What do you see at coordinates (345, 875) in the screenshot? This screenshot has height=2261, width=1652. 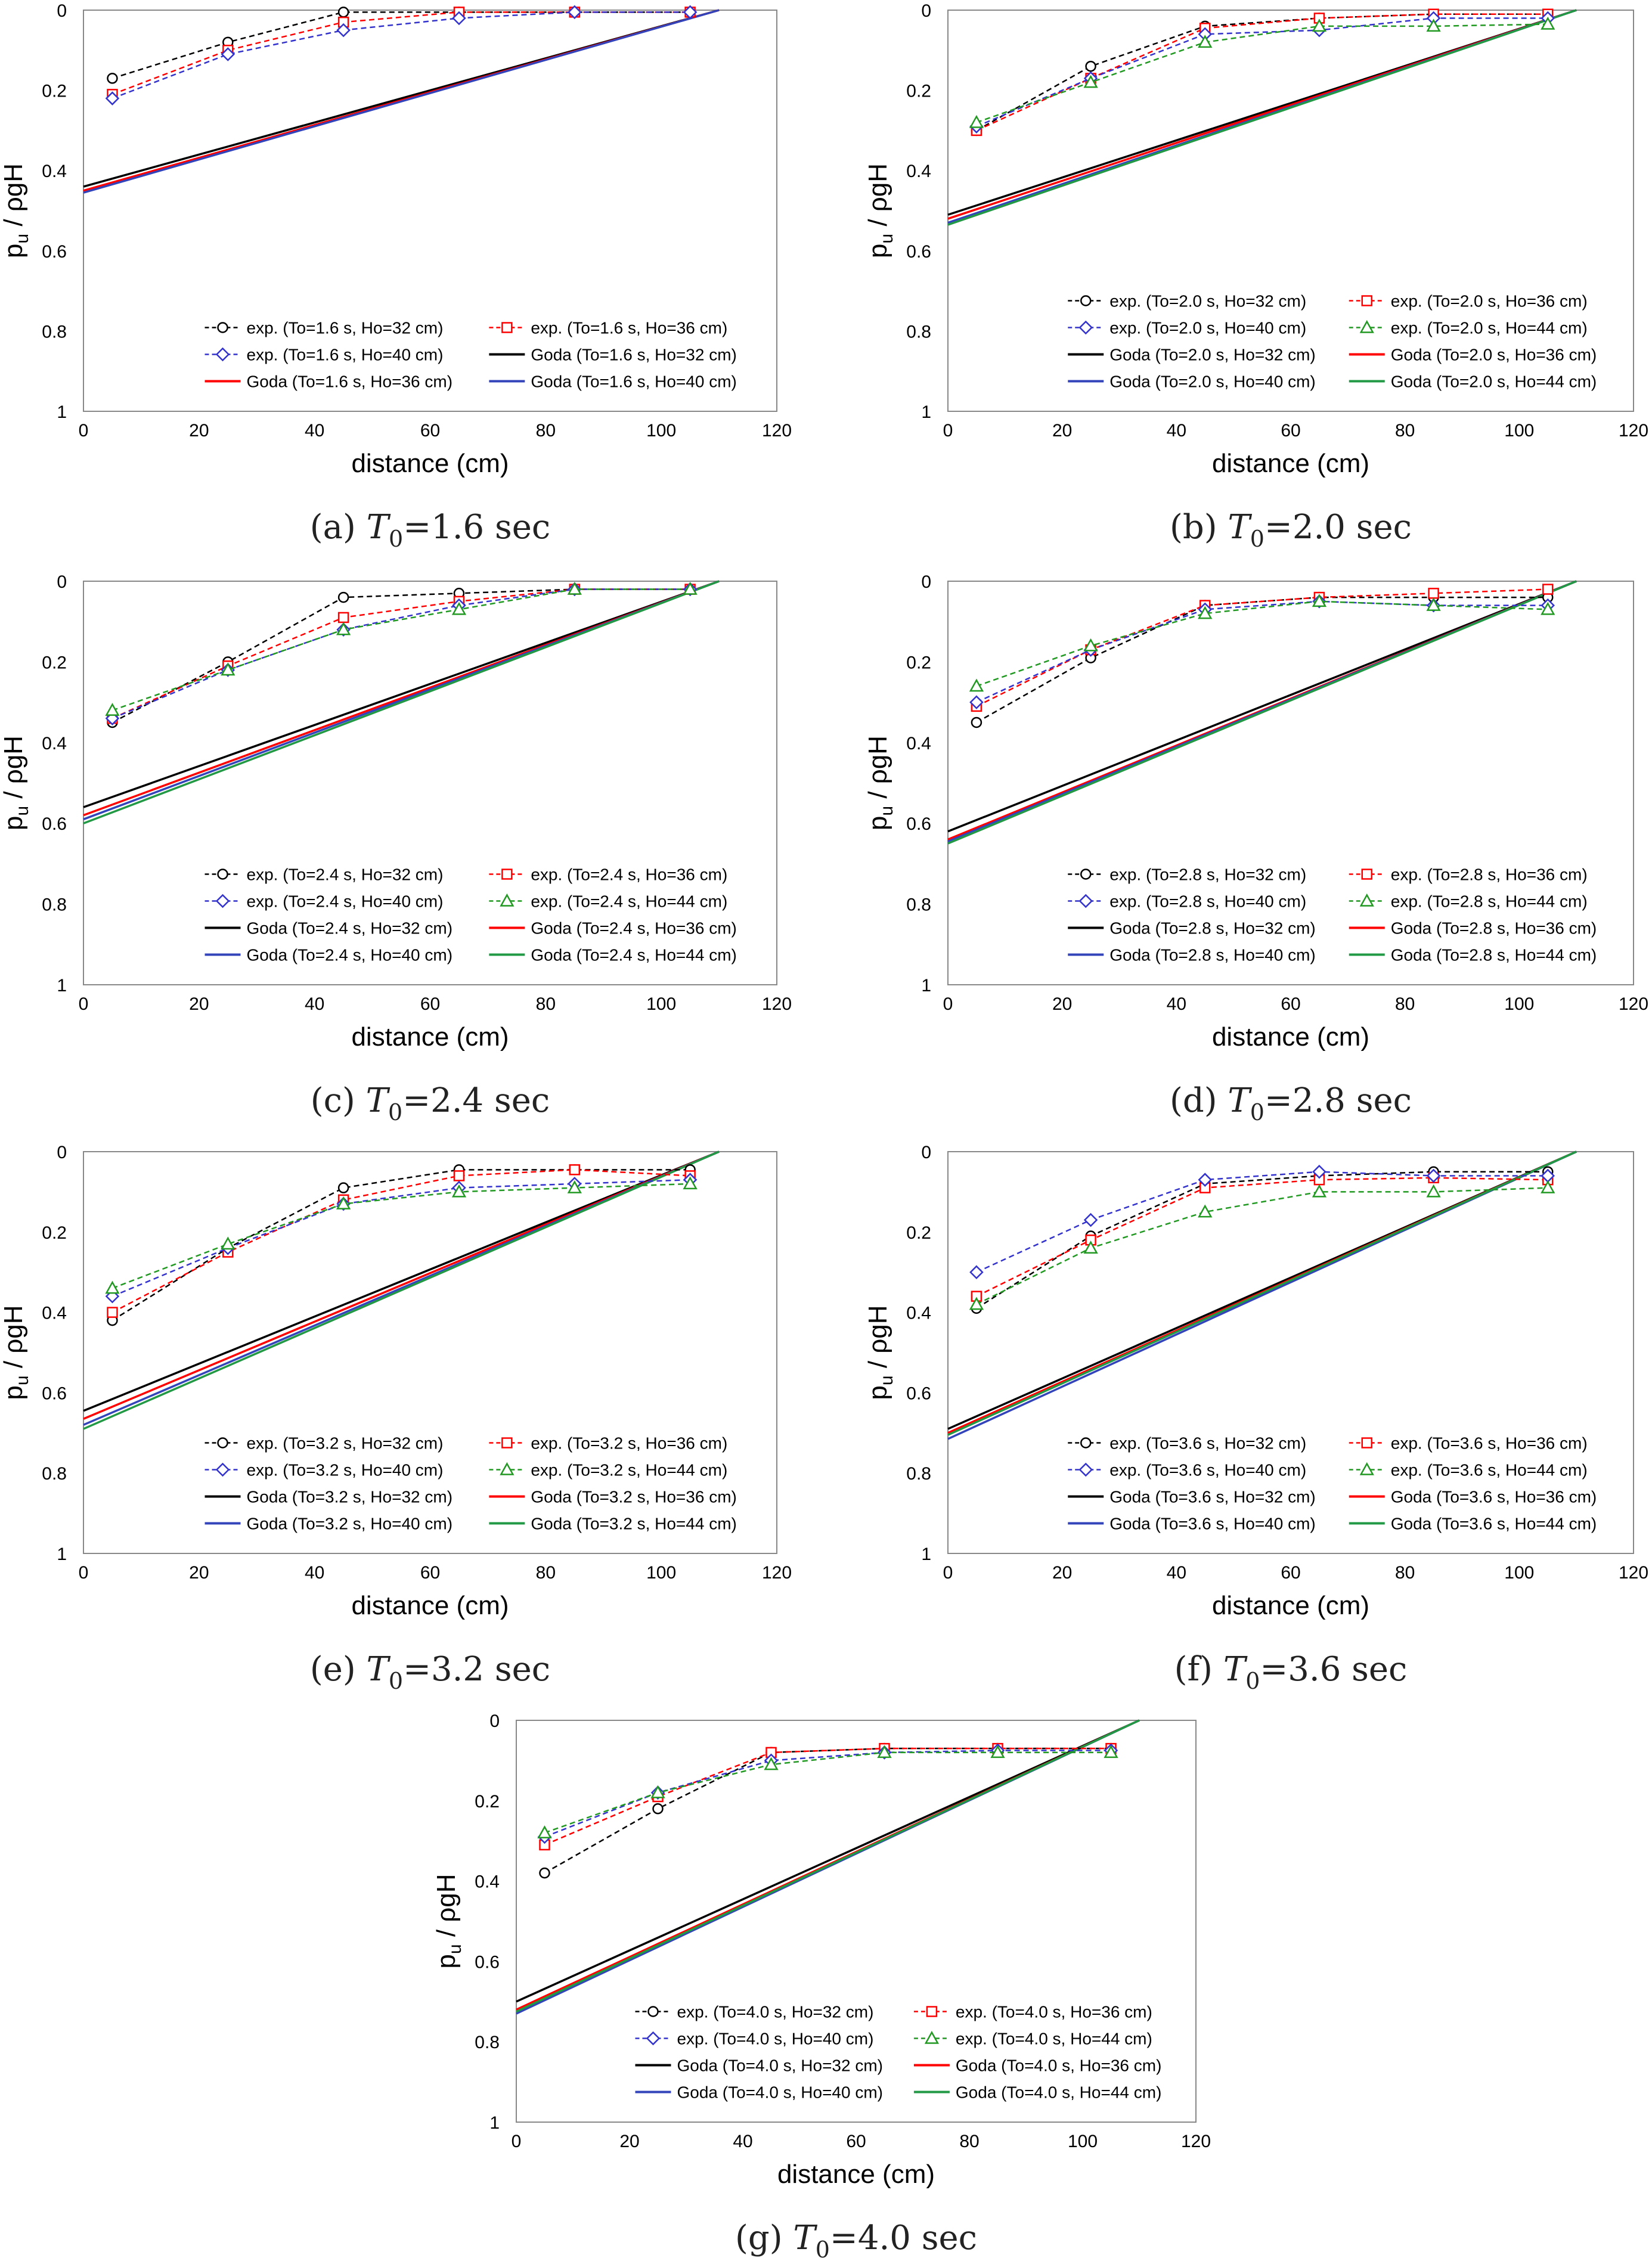 I see `legend-entry: exp. (To=2.4 s, Ho=32 cm)` at bounding box center [345, 875].